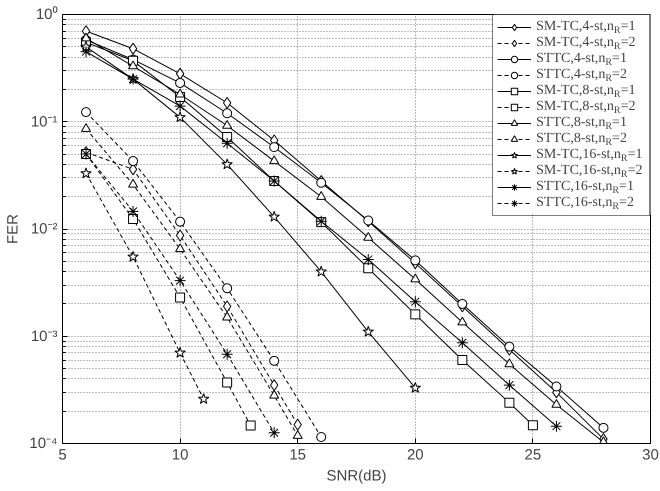 The height and width of the screenshot is (491, 660). Describe the element at coordinates (297, 455) in the screenshot. I see `x-tick-label: 15` at that location.